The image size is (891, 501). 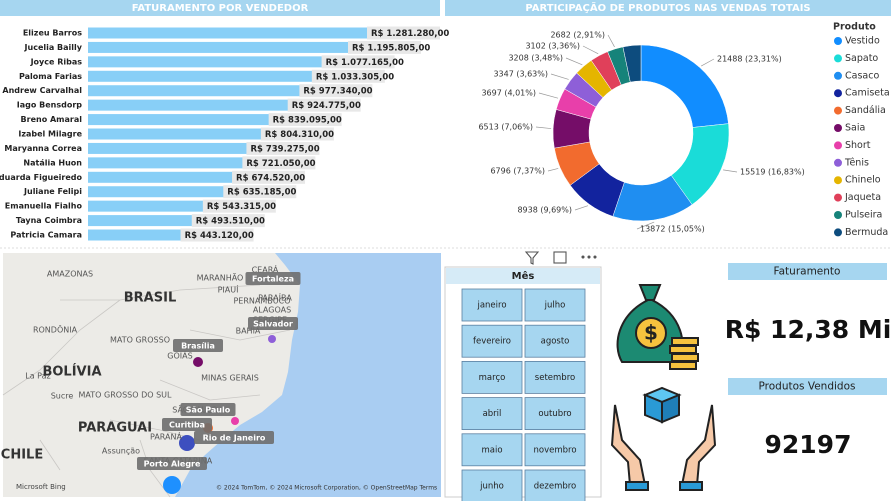 I want to click on card-title: Produtos Vendidos, so click(x=807, y=387).